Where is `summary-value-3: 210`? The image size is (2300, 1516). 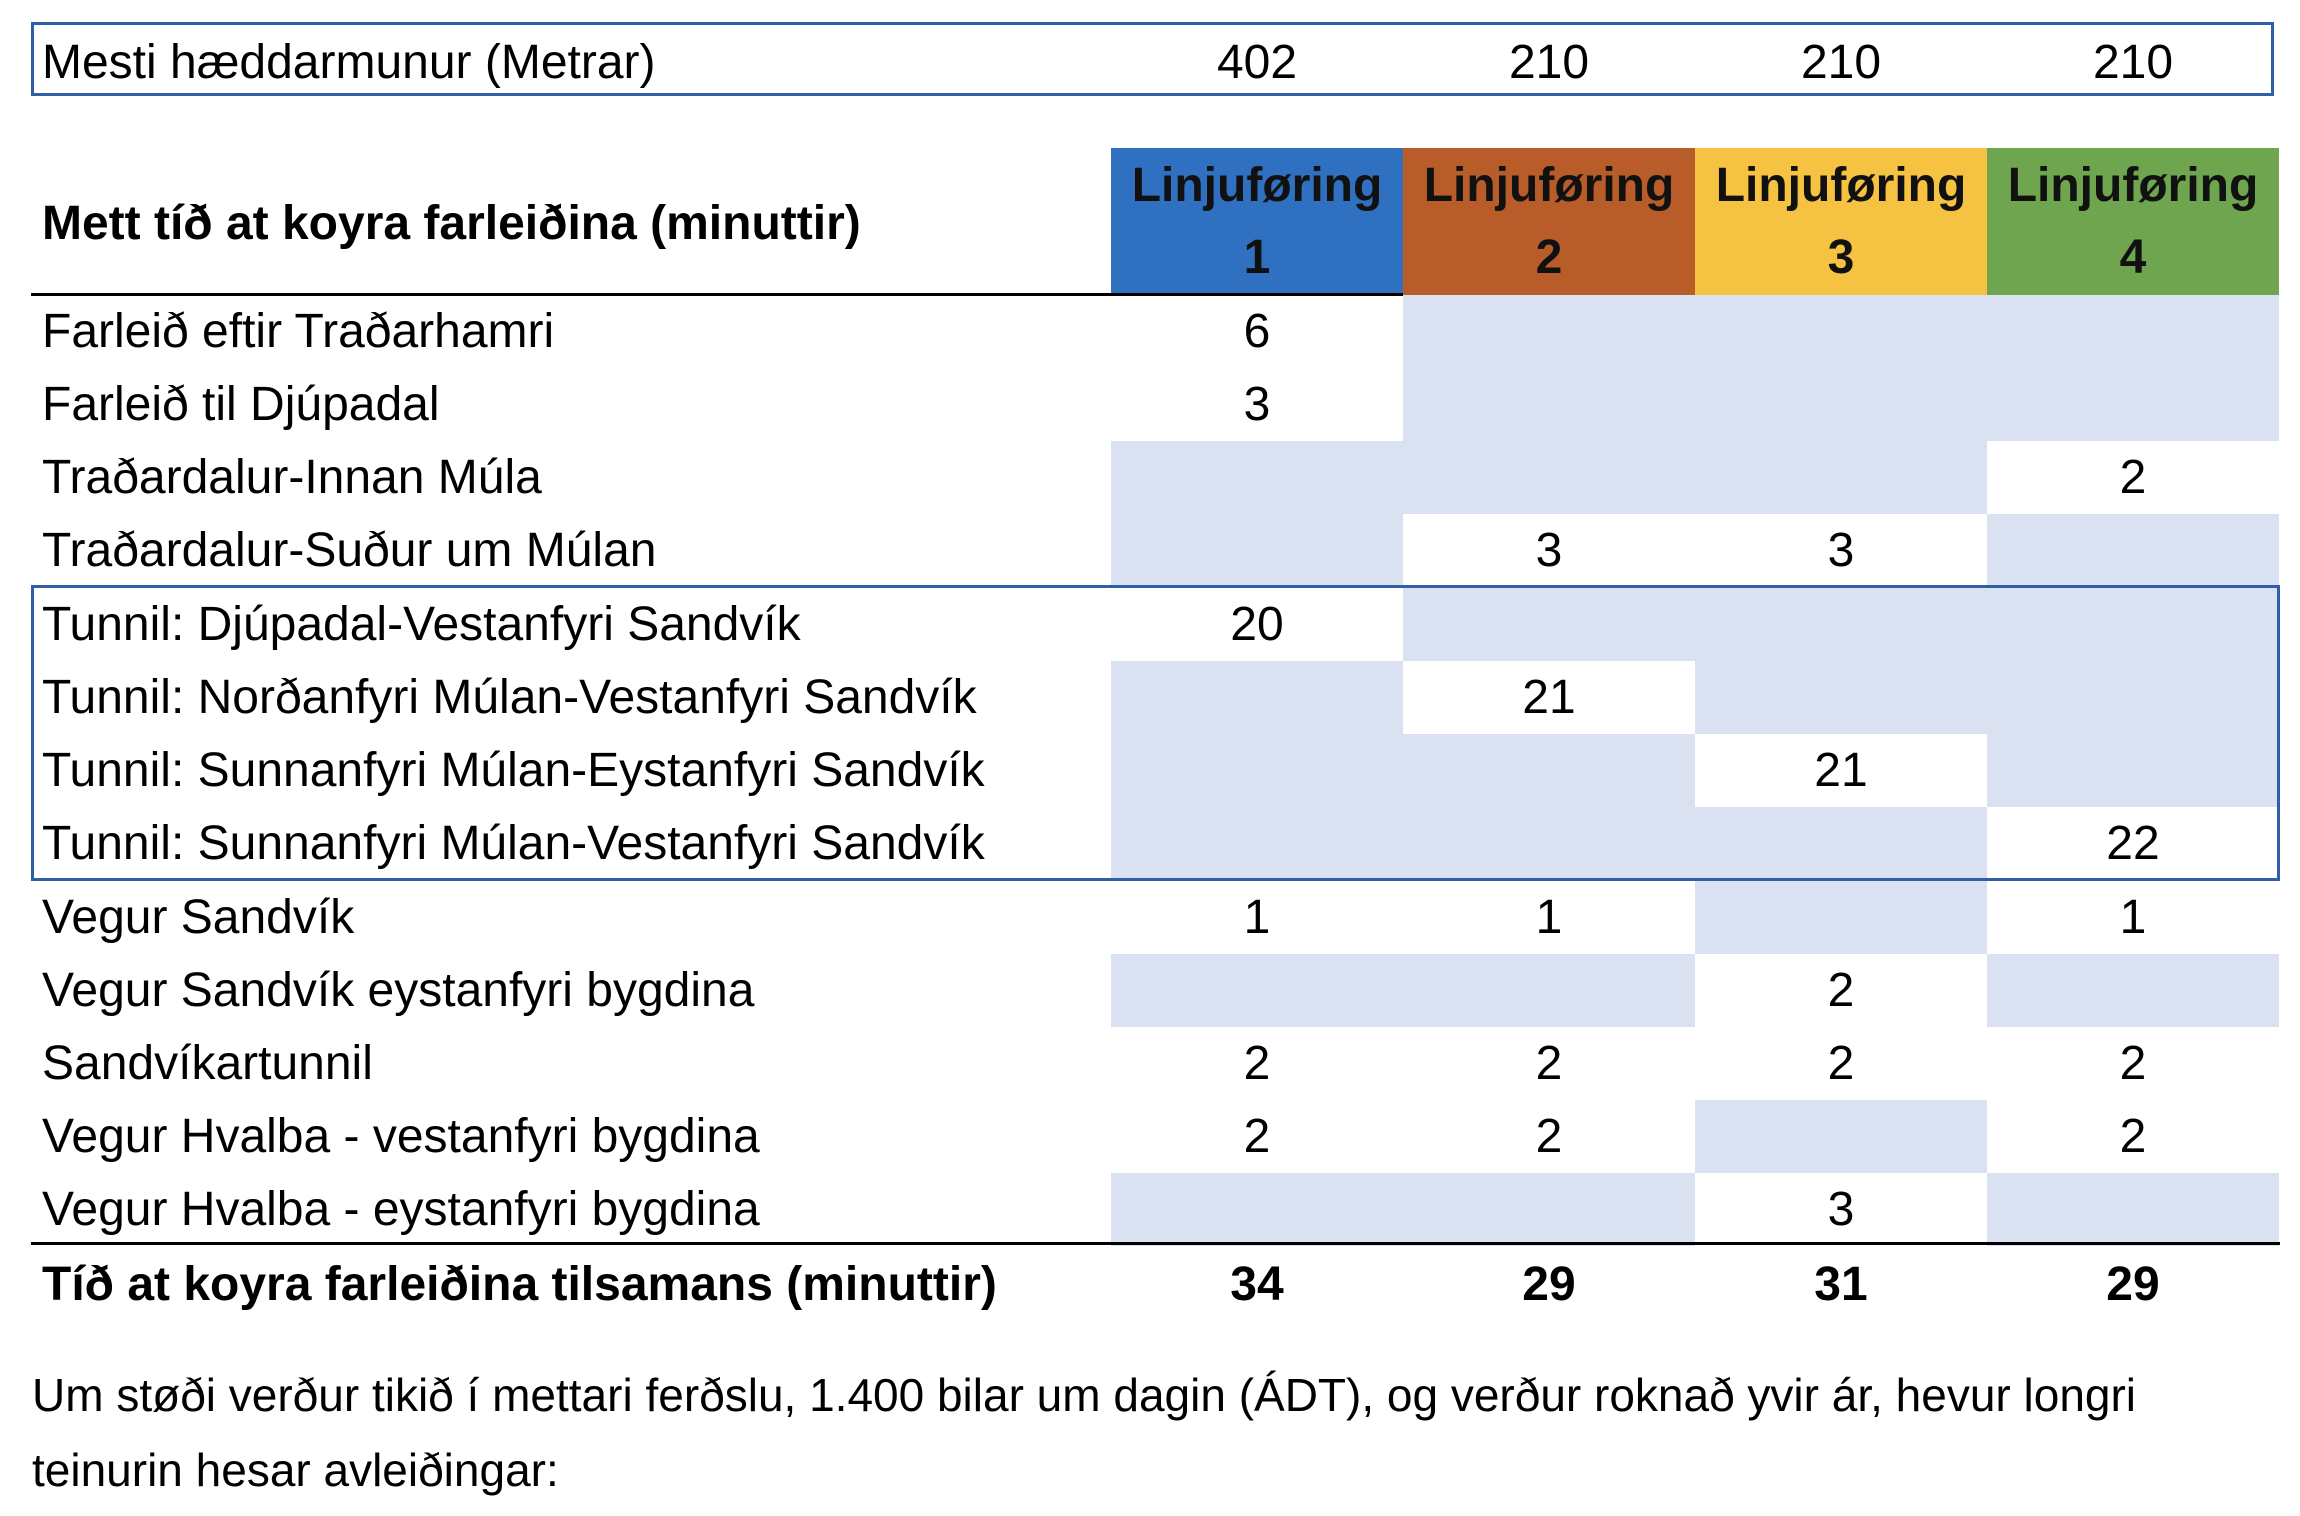
summary-value-3: 210 is located at coordinates (1841, 62).